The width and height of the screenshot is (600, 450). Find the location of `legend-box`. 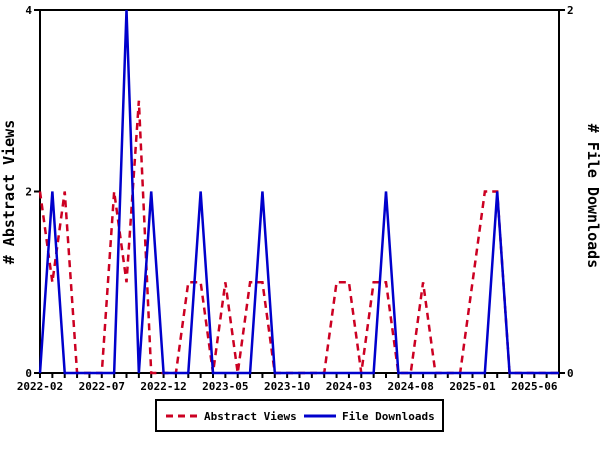

legend-box is located at coordinates (299, 415).